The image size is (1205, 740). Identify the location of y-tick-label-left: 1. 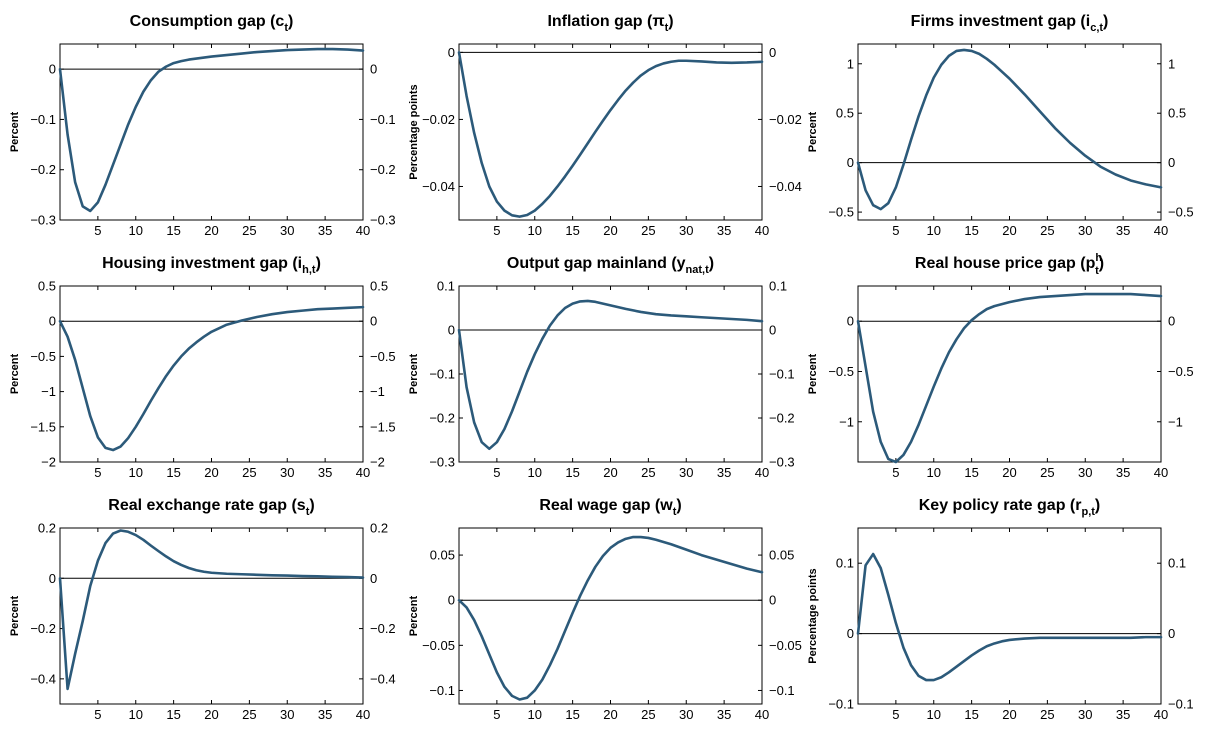
(850, 63).